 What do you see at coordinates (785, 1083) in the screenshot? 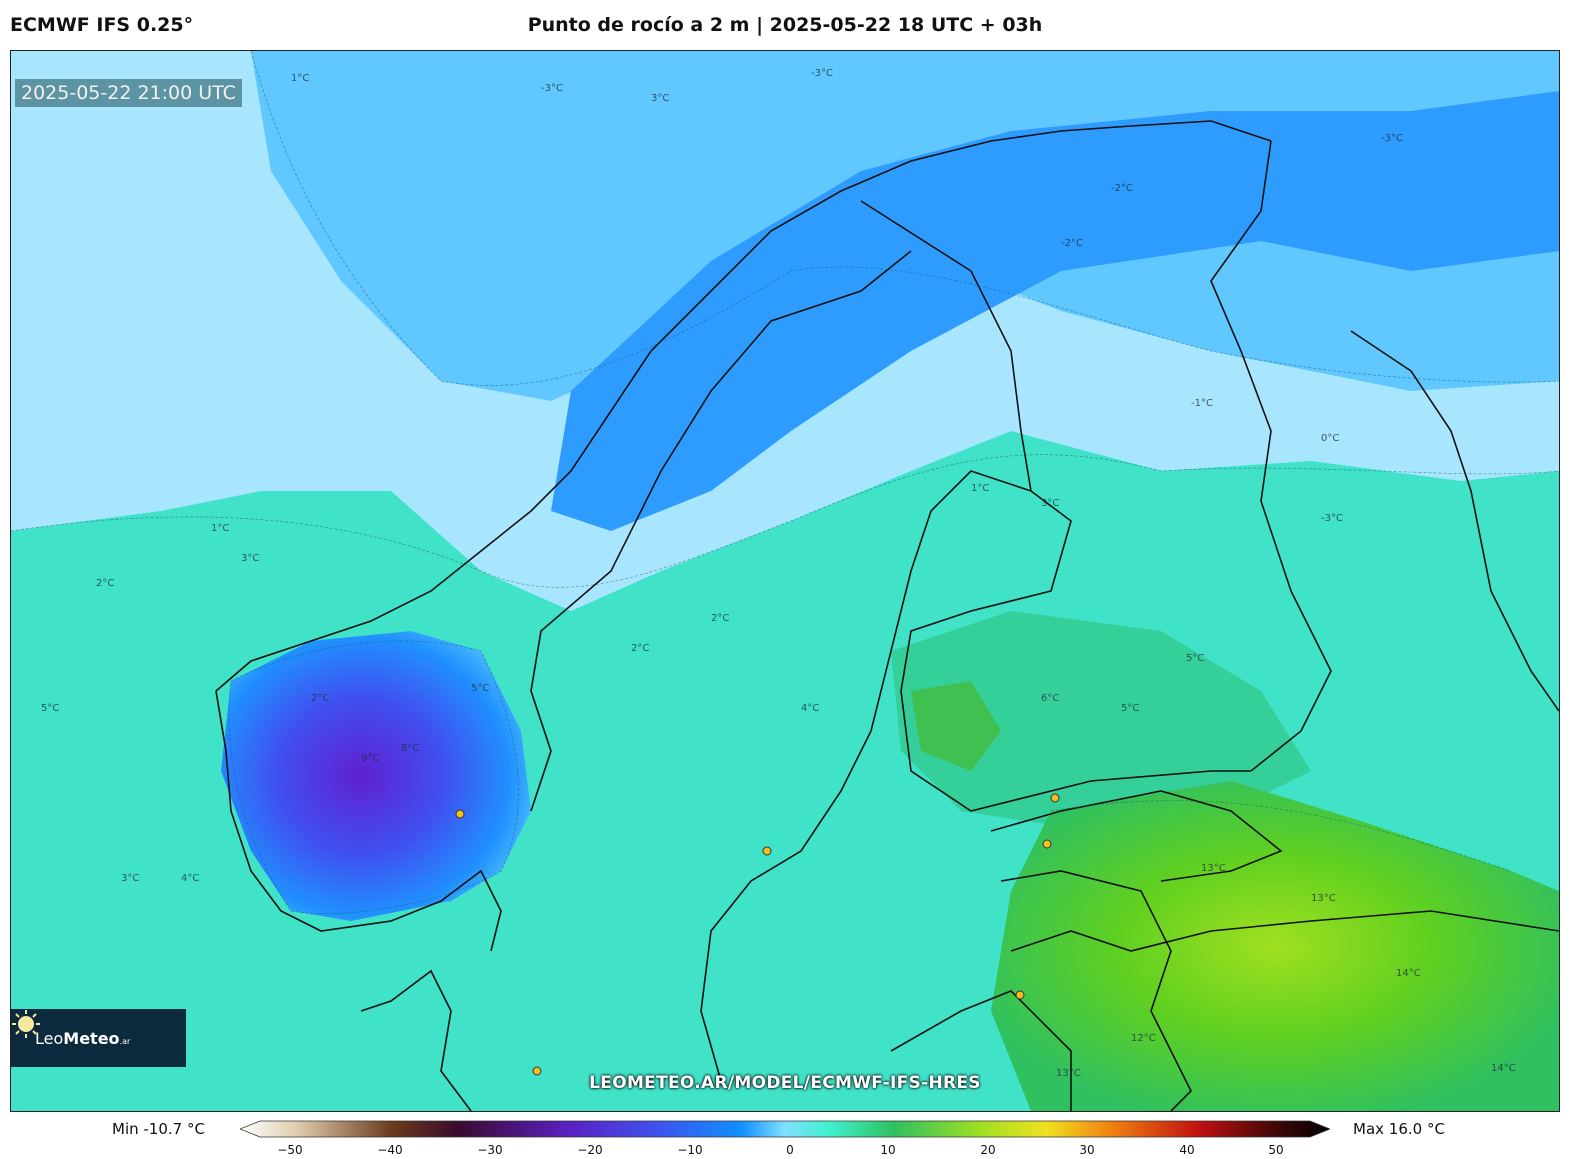
I see `source-watermark: LEOMETEO.AR/MODEL/ECMWF-IFS-HRES` at bounding box center [785, 1083].